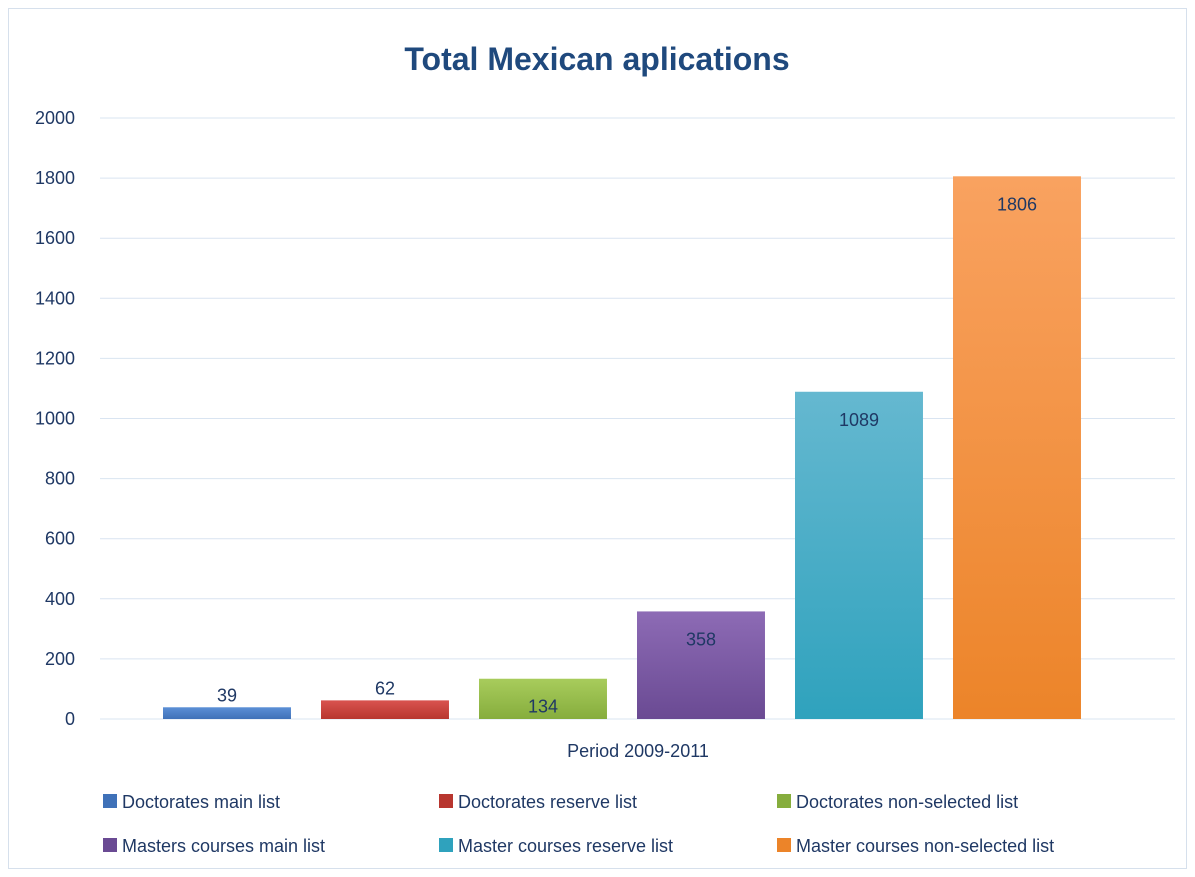  Describe the element at coordinates (543, 707) in the screenshot. I see `data-label: 134` at that location.